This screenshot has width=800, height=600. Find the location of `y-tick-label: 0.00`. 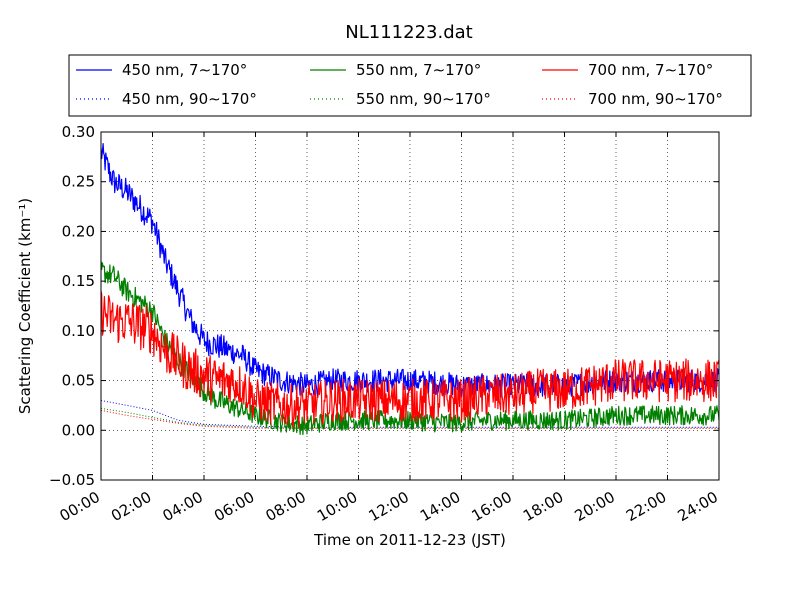

y-tick-label: 0.00 is located at coordinates (78, 430).